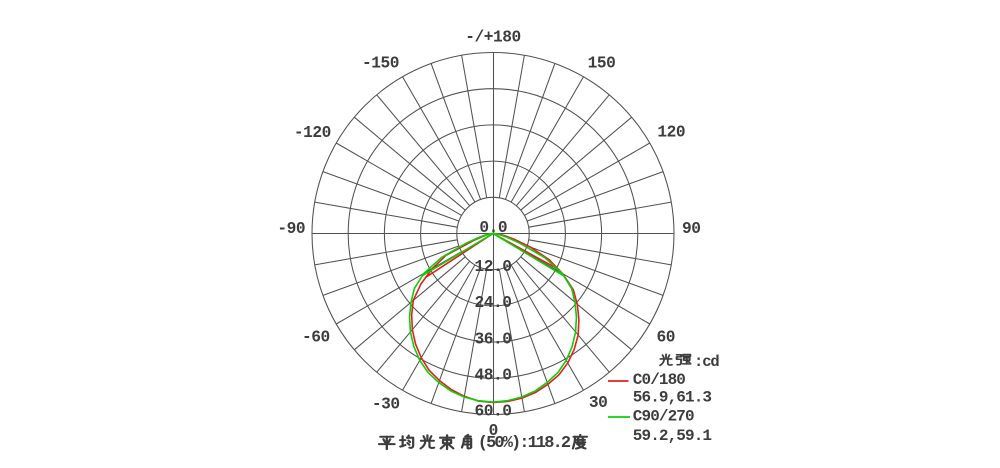  Describe the element at coordinates (672, 398) in the screenshot. I see `svg-text: 56.9,61.3` at that location.